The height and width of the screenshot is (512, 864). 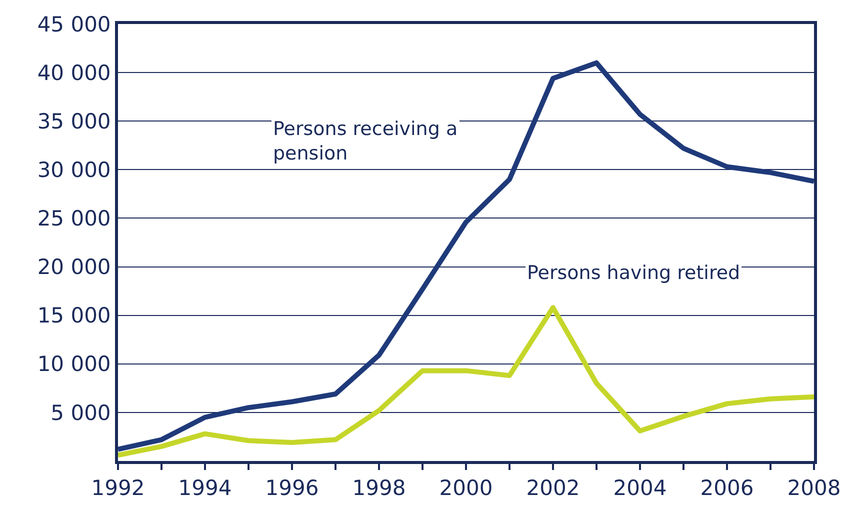 What do you see at coordinates (74, 72) in the screenshot?
I see `y-tick-label: 40 000` at bounding box center [74, 72].